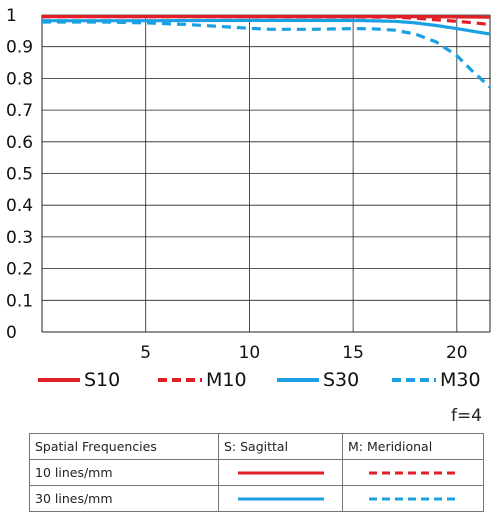 The height and width of the screenshot is (528, 499). I want to click on row-label-10: 10 lines/mm, so click(124, 472).